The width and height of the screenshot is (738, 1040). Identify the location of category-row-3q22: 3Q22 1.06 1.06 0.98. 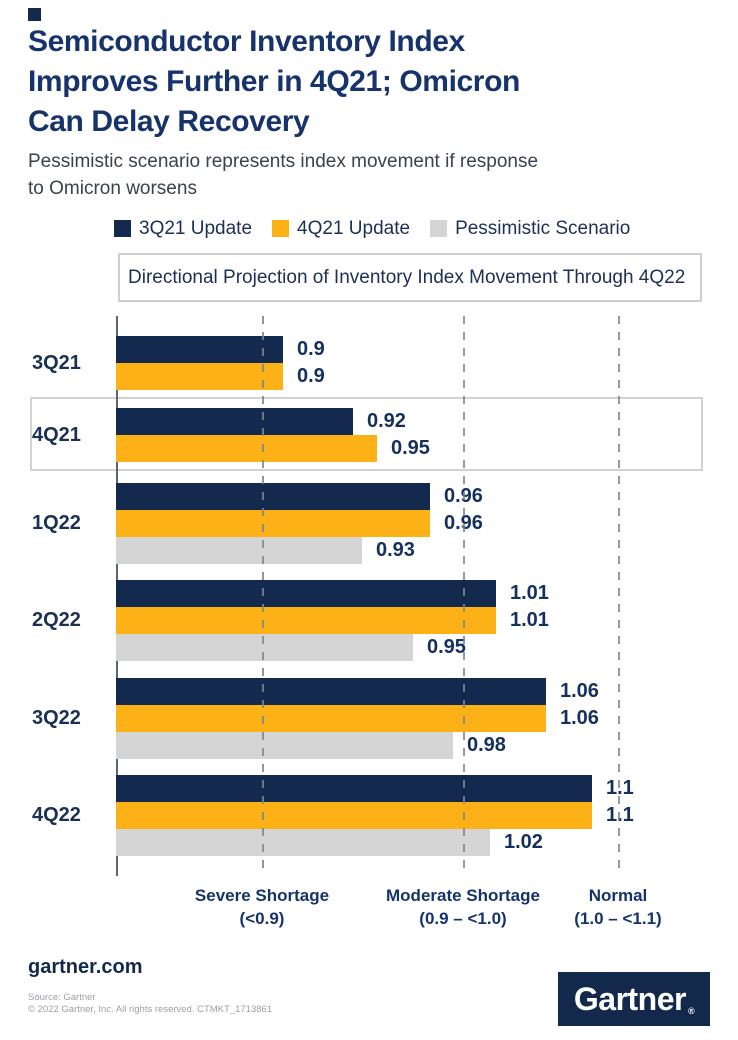
(368, 718).